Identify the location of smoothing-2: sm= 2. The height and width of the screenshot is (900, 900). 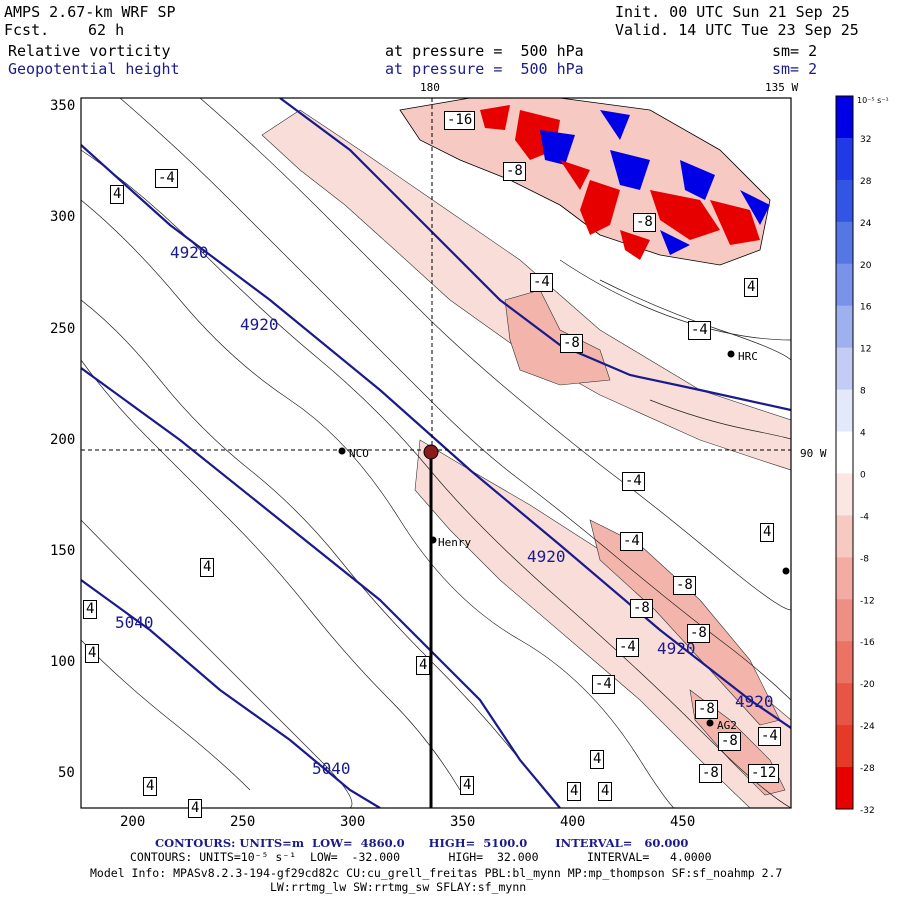
(795, 69).